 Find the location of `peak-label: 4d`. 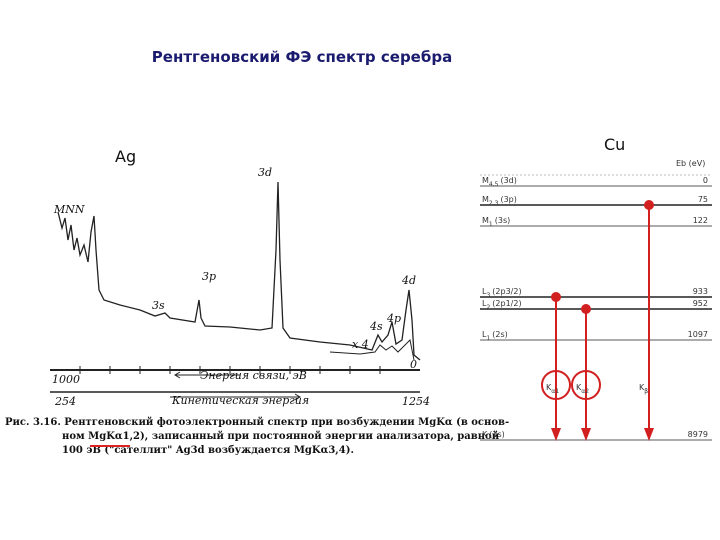

peak-label: 4d is located at coordinates (408, 280).